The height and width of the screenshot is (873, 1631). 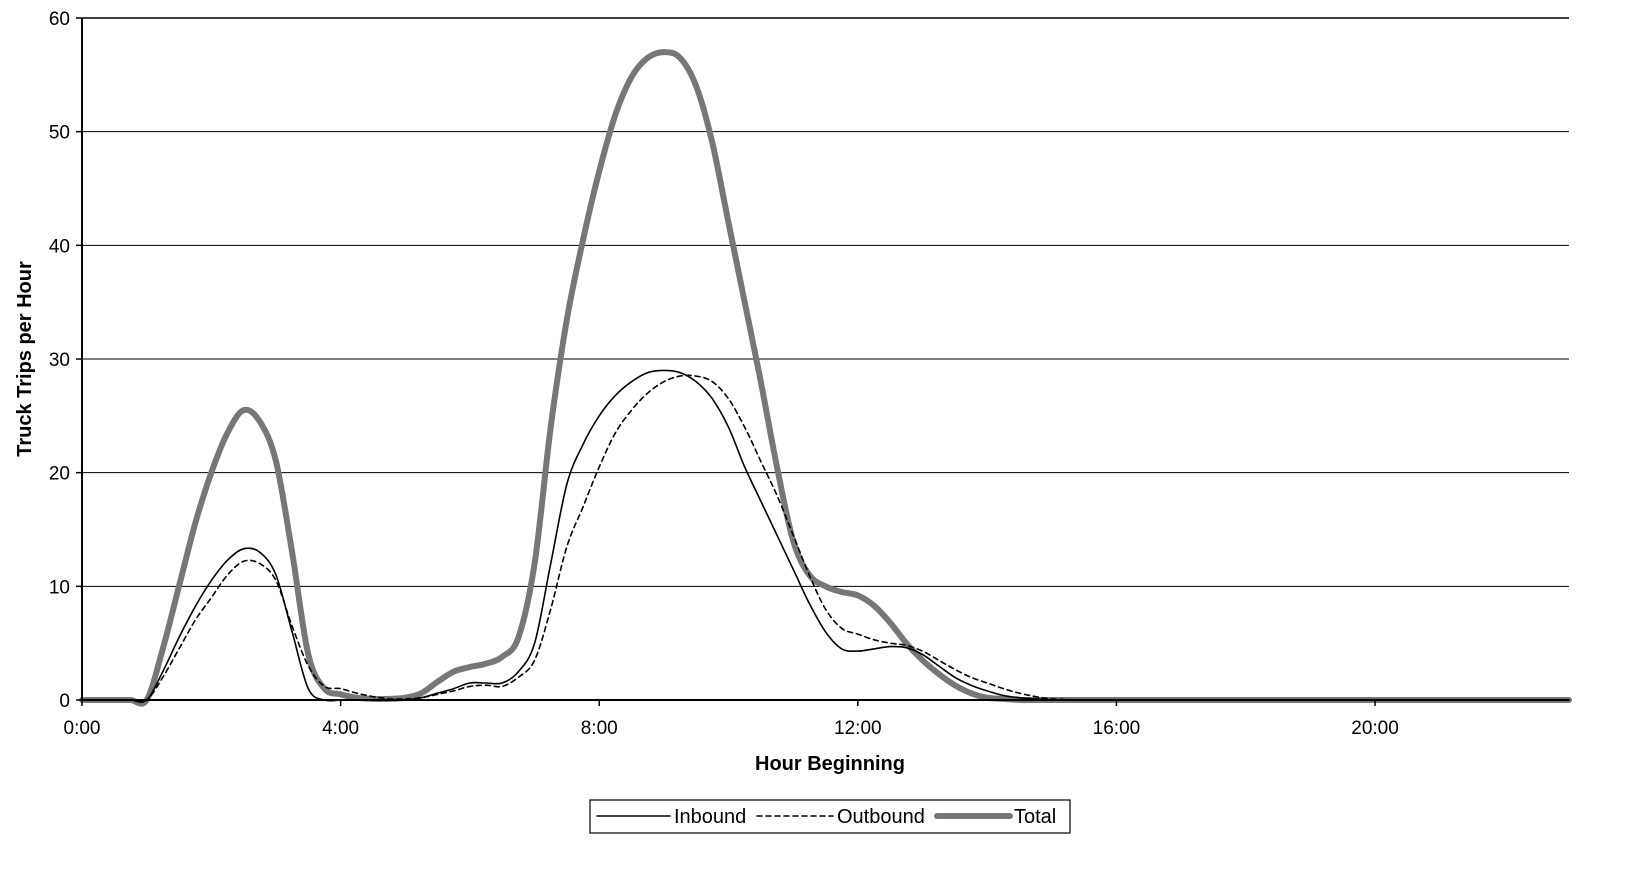 I want to click on x-tick-label: 16:00, so click(x=1117, y=728).